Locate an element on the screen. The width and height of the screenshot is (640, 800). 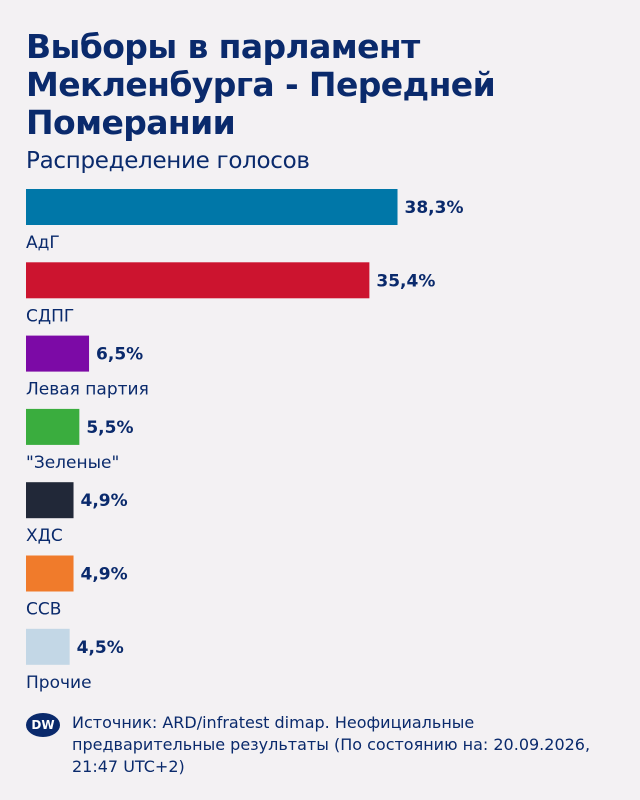
category-label-0: АдГ is located at coordinates (43, 243).